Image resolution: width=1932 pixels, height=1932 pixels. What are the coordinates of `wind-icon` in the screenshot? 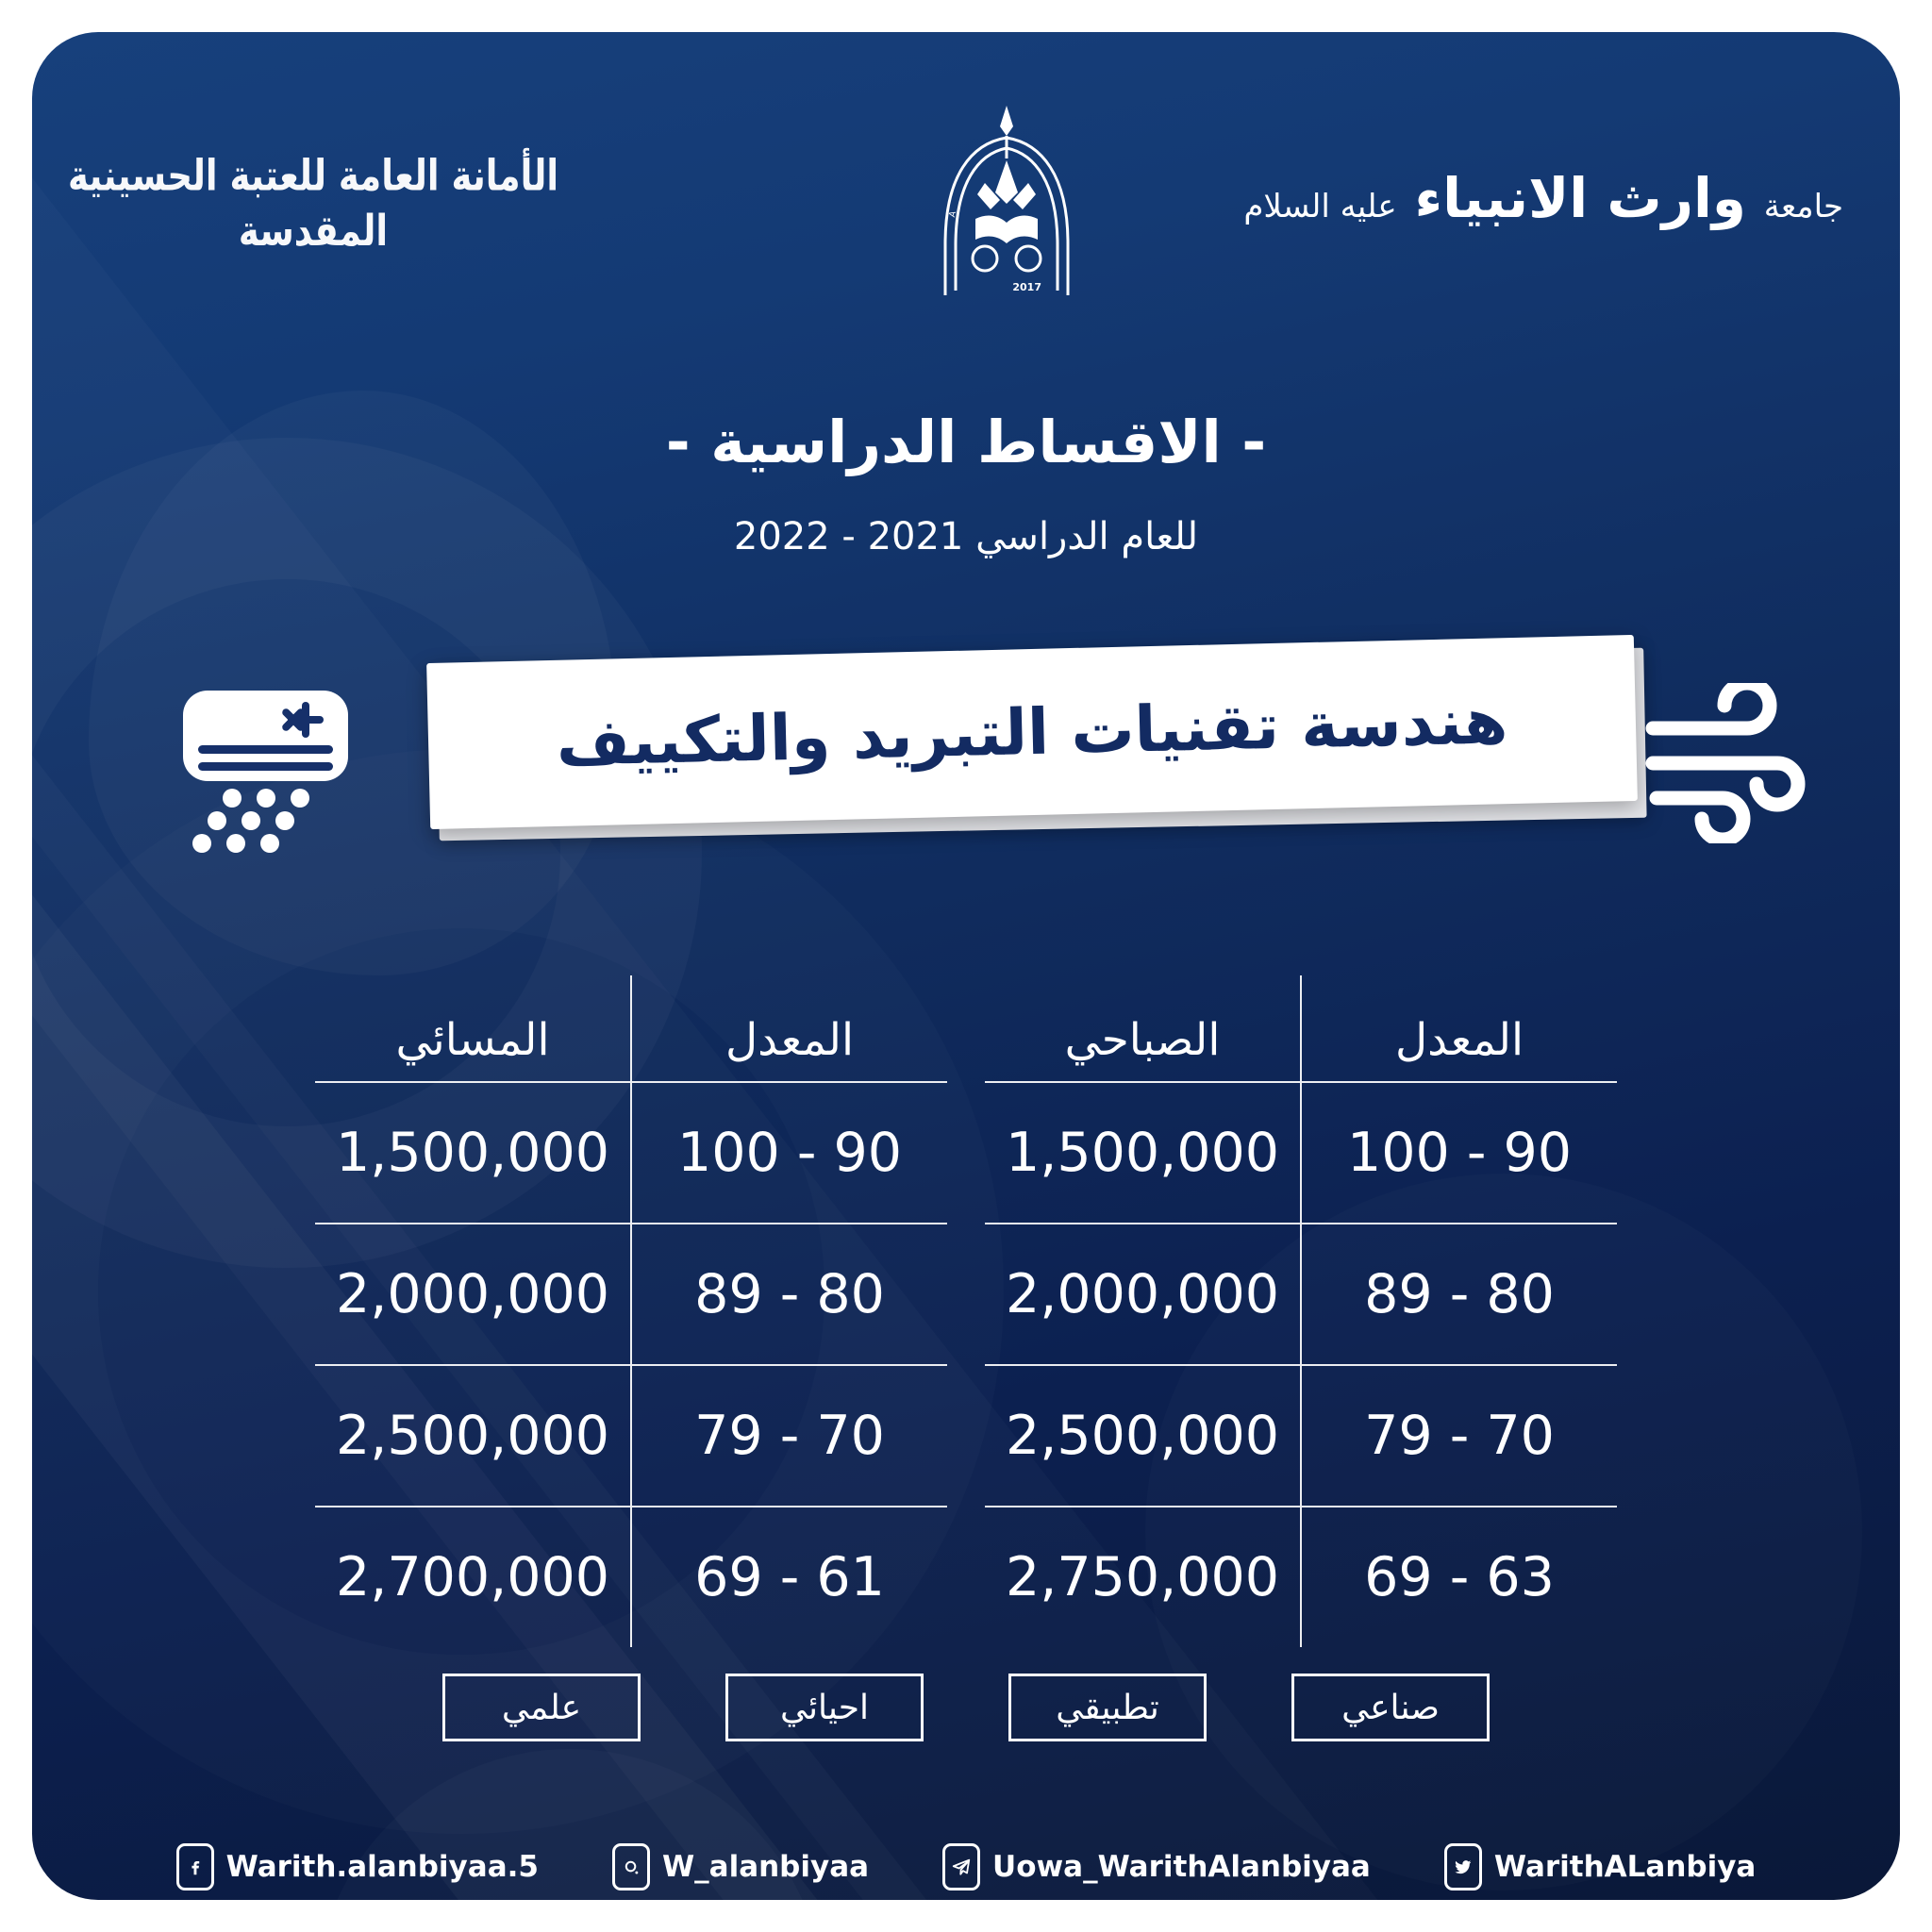 It's located at (1723, 761).